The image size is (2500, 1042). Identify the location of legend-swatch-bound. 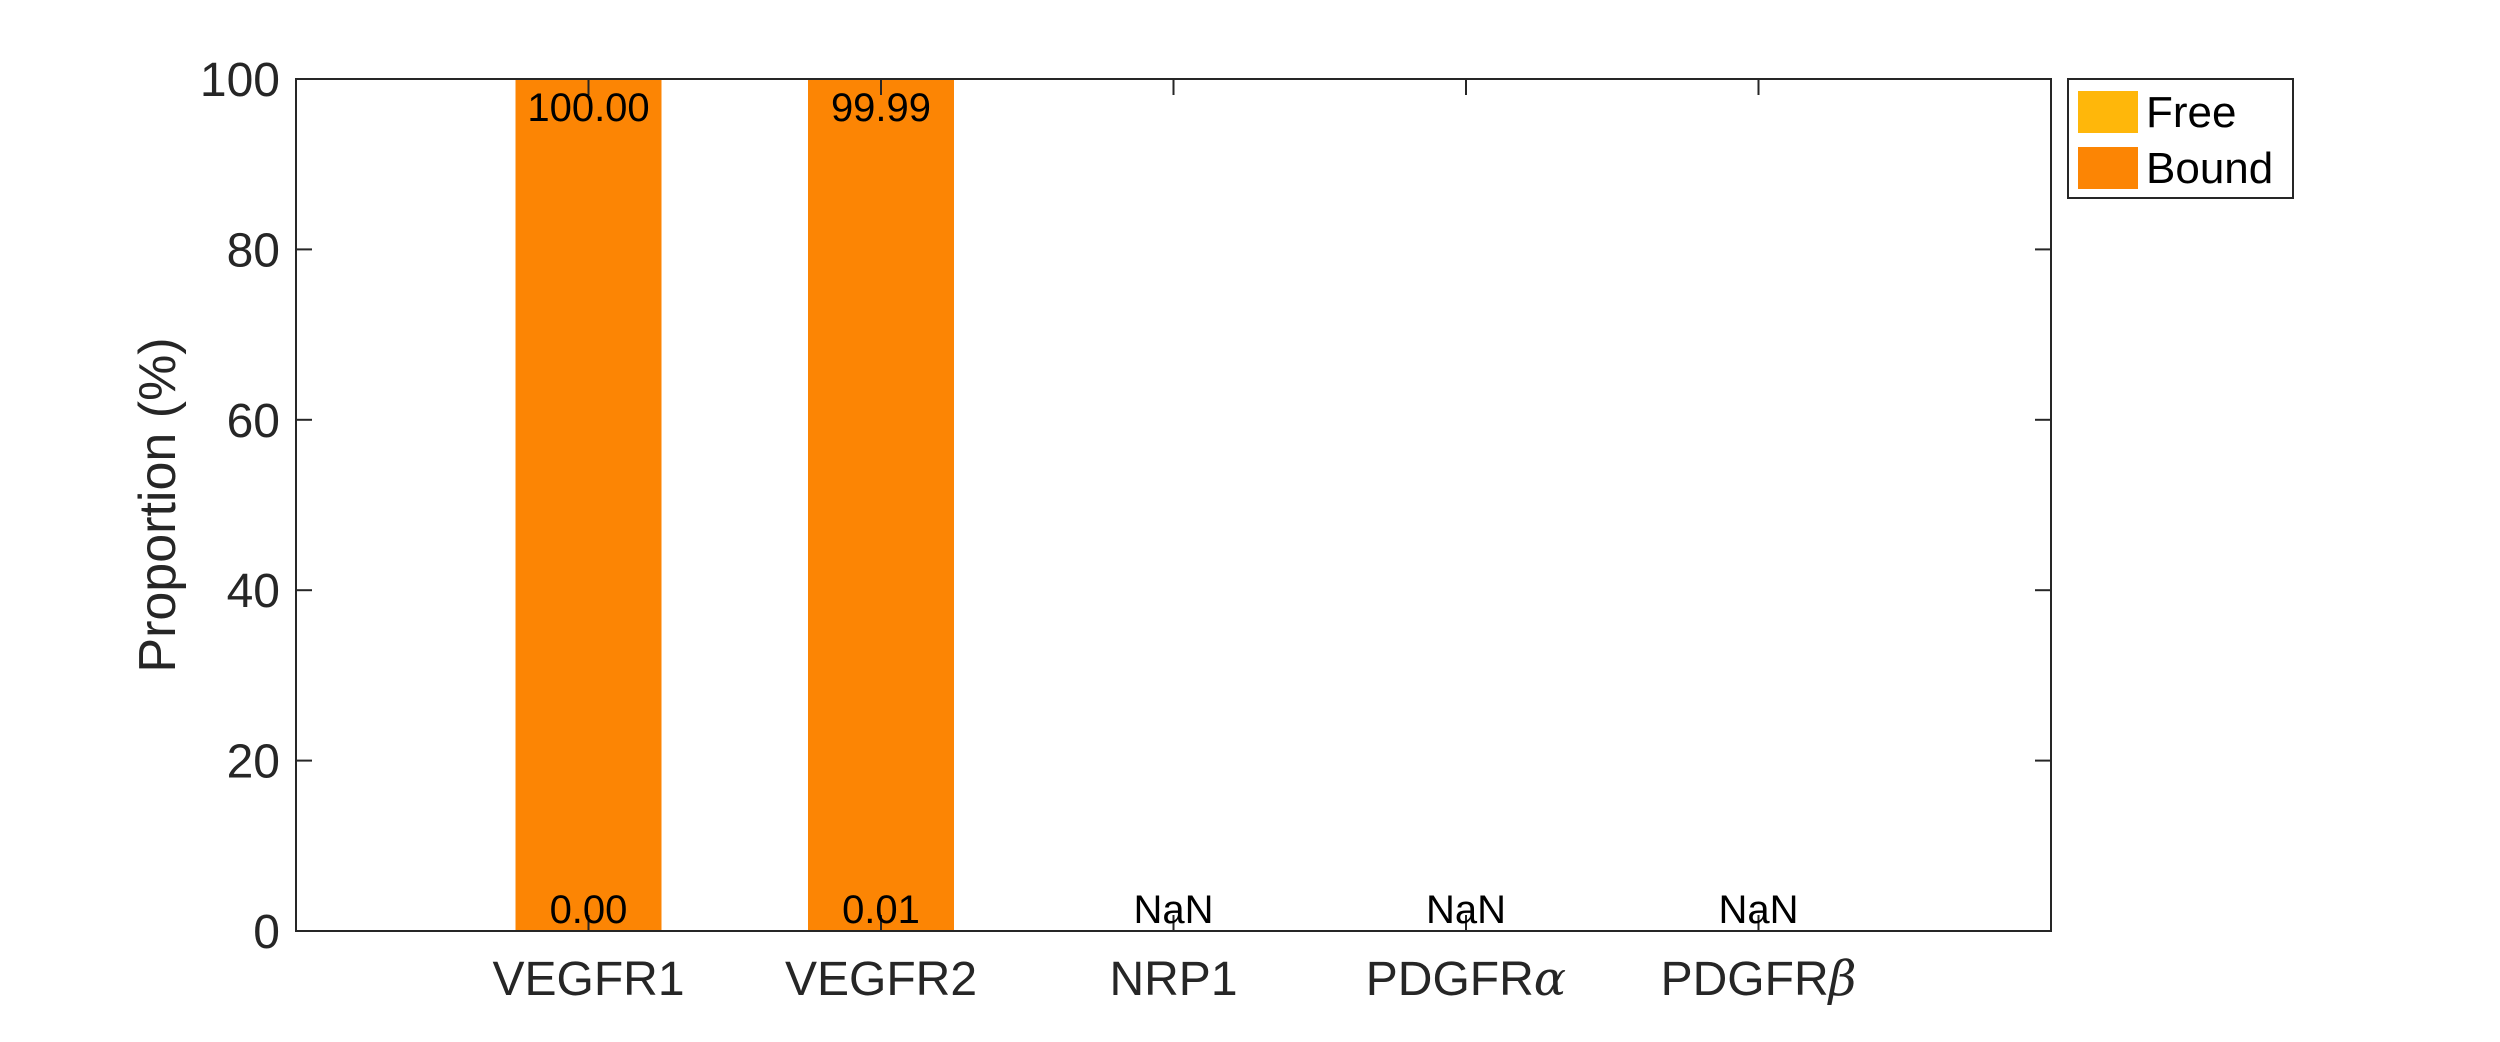
(2108, 168).